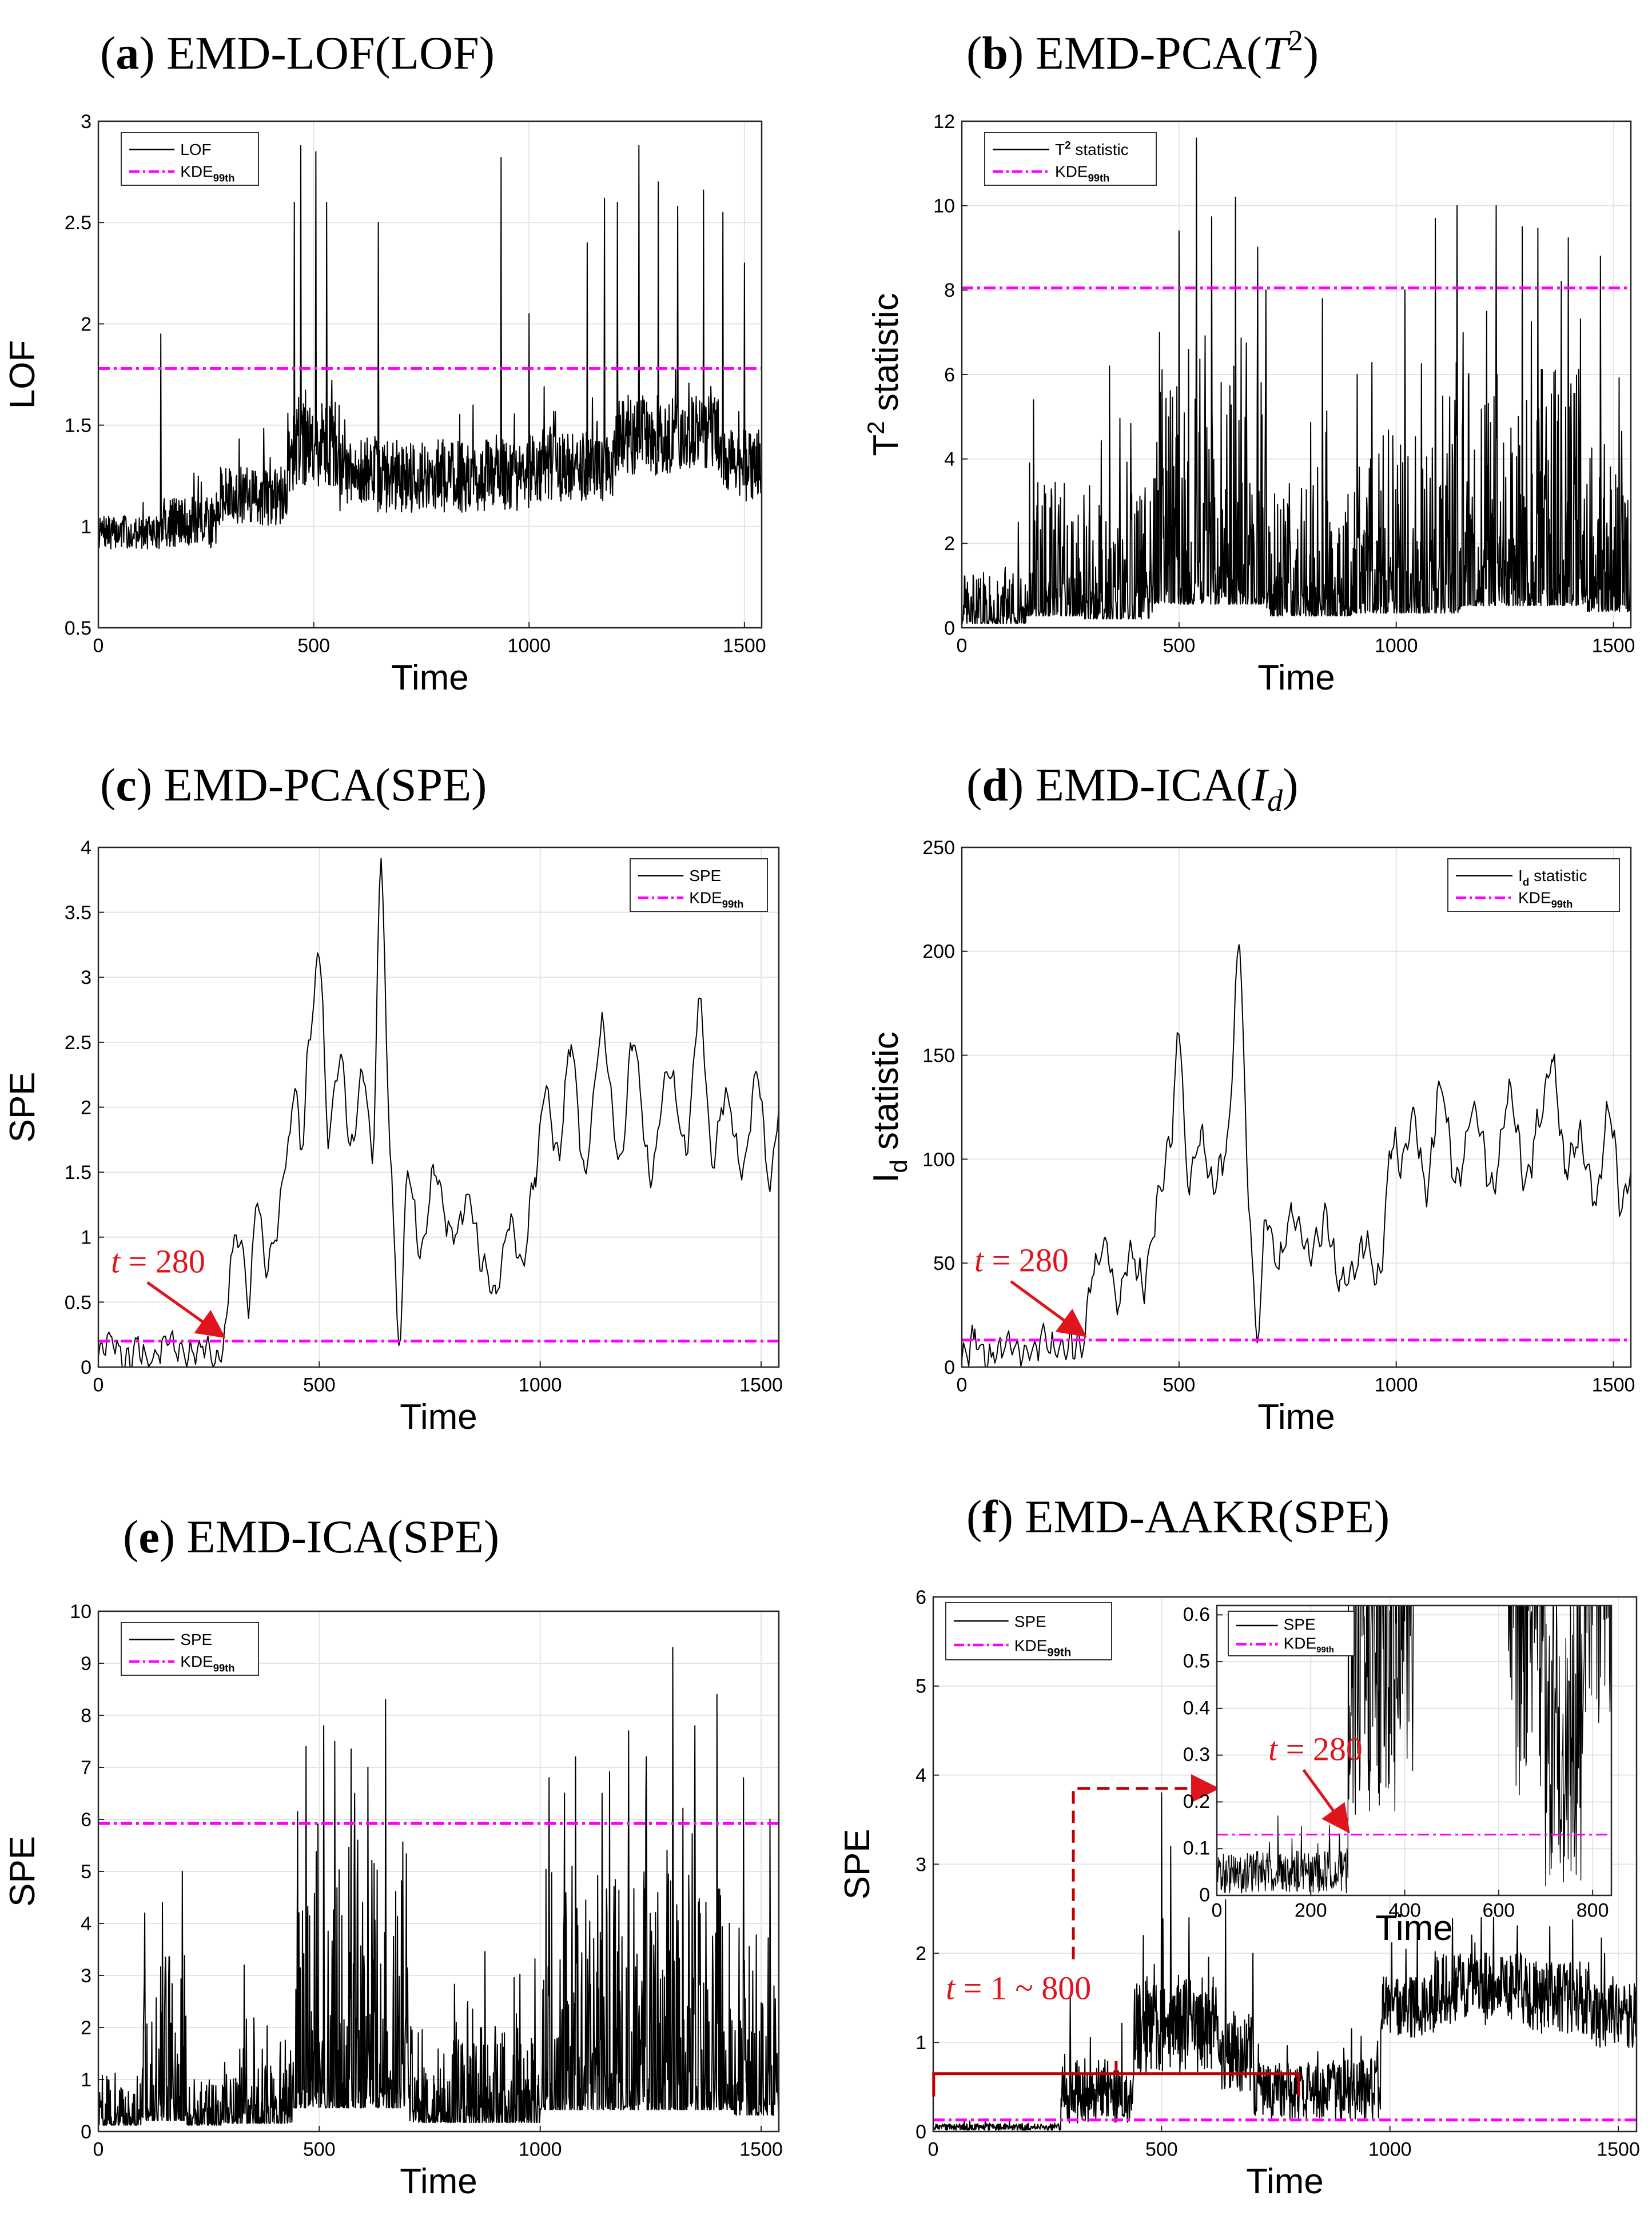 This screenshot has width=1652, height=2219. I want to click on y-tick-label: 9, so click(86, 1664).